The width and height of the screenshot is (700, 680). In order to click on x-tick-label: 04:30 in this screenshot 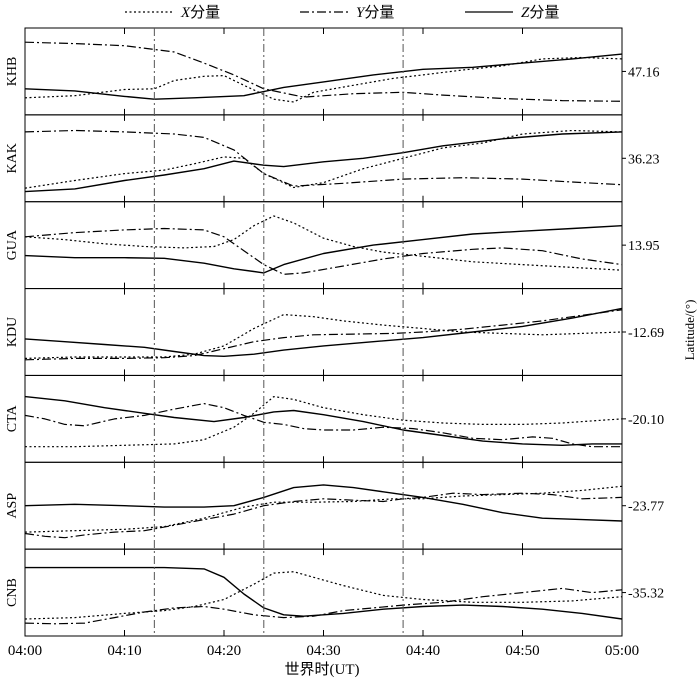, I will do `click(323, 651)`.